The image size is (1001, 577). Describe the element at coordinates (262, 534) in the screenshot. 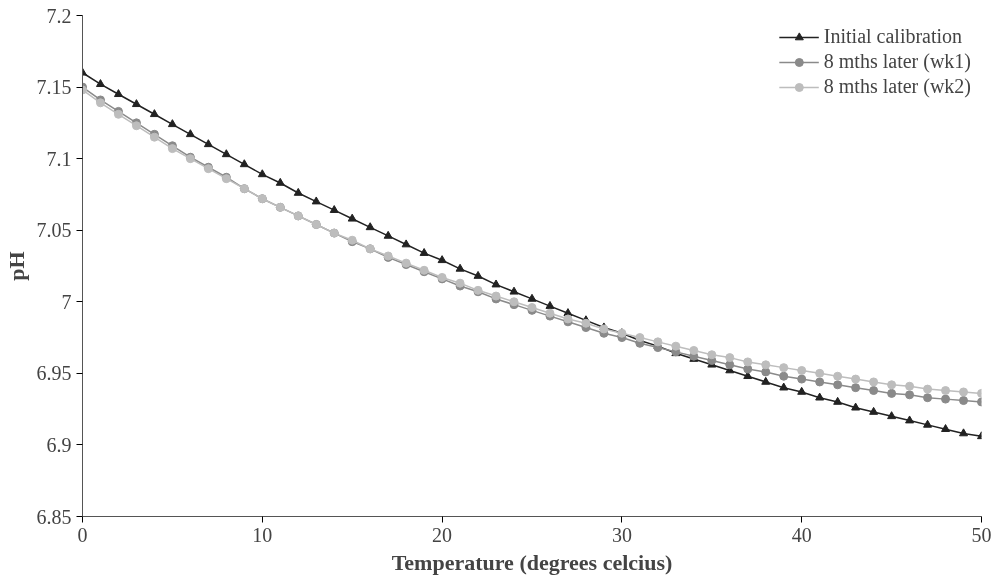

I see `x-tick-label: 10` at that location.